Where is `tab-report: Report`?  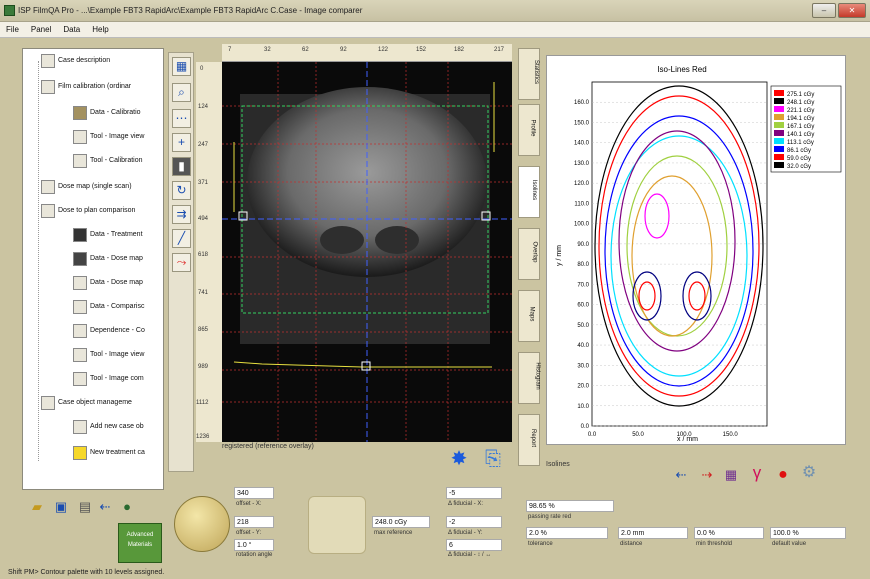
tab-report: Report is located at coordinates (529, 440).